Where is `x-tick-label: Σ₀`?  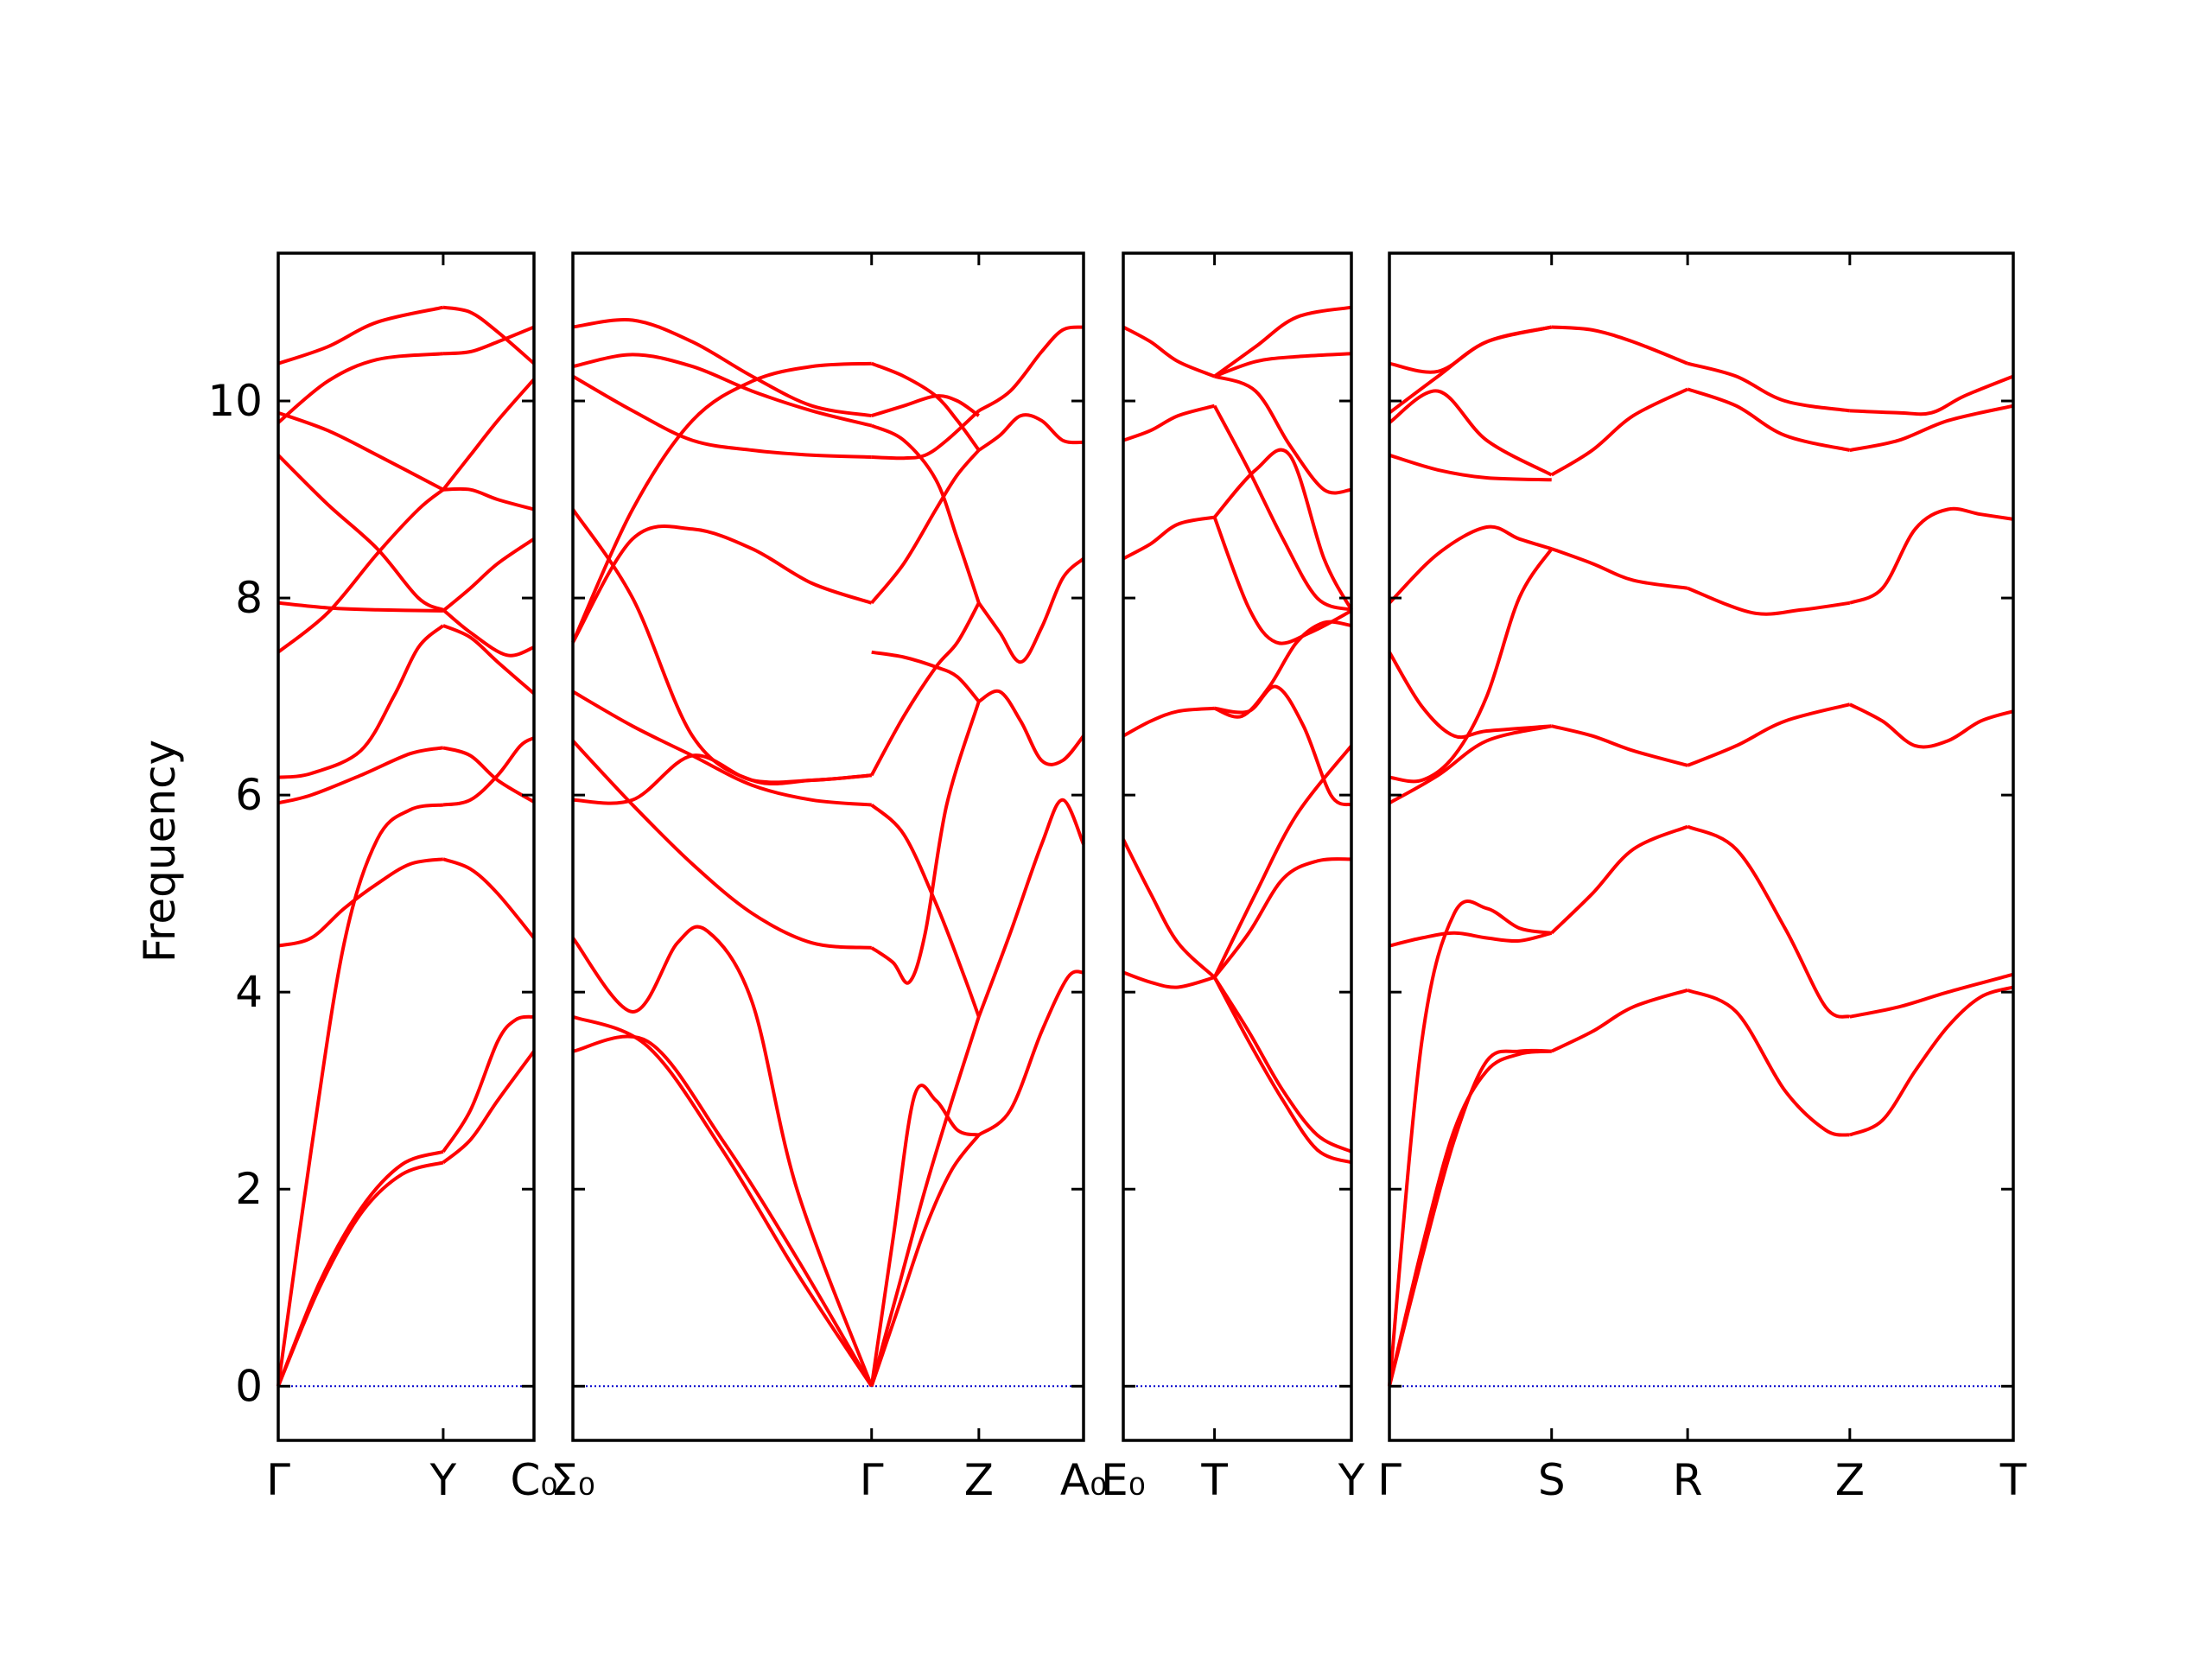 x-tick-label: Σ₀ is located at coordinates (572, 1480).